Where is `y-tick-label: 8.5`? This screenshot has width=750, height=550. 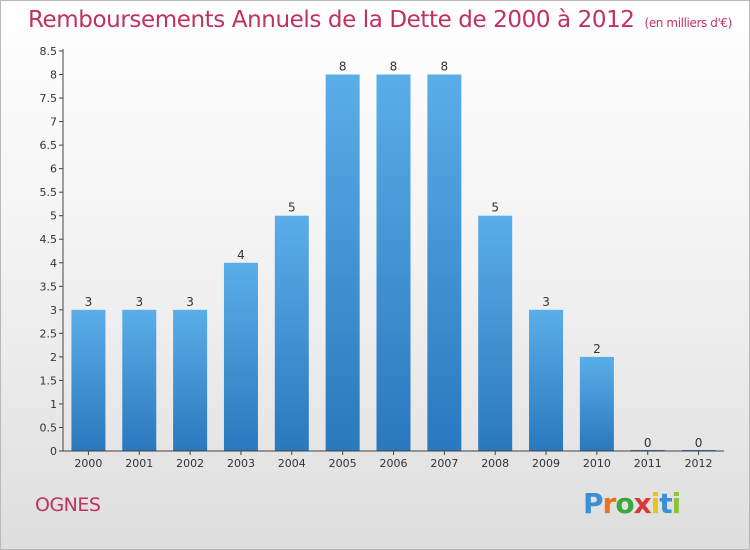
y-tick-label: 8.5 is located at coordinates (49, 51).